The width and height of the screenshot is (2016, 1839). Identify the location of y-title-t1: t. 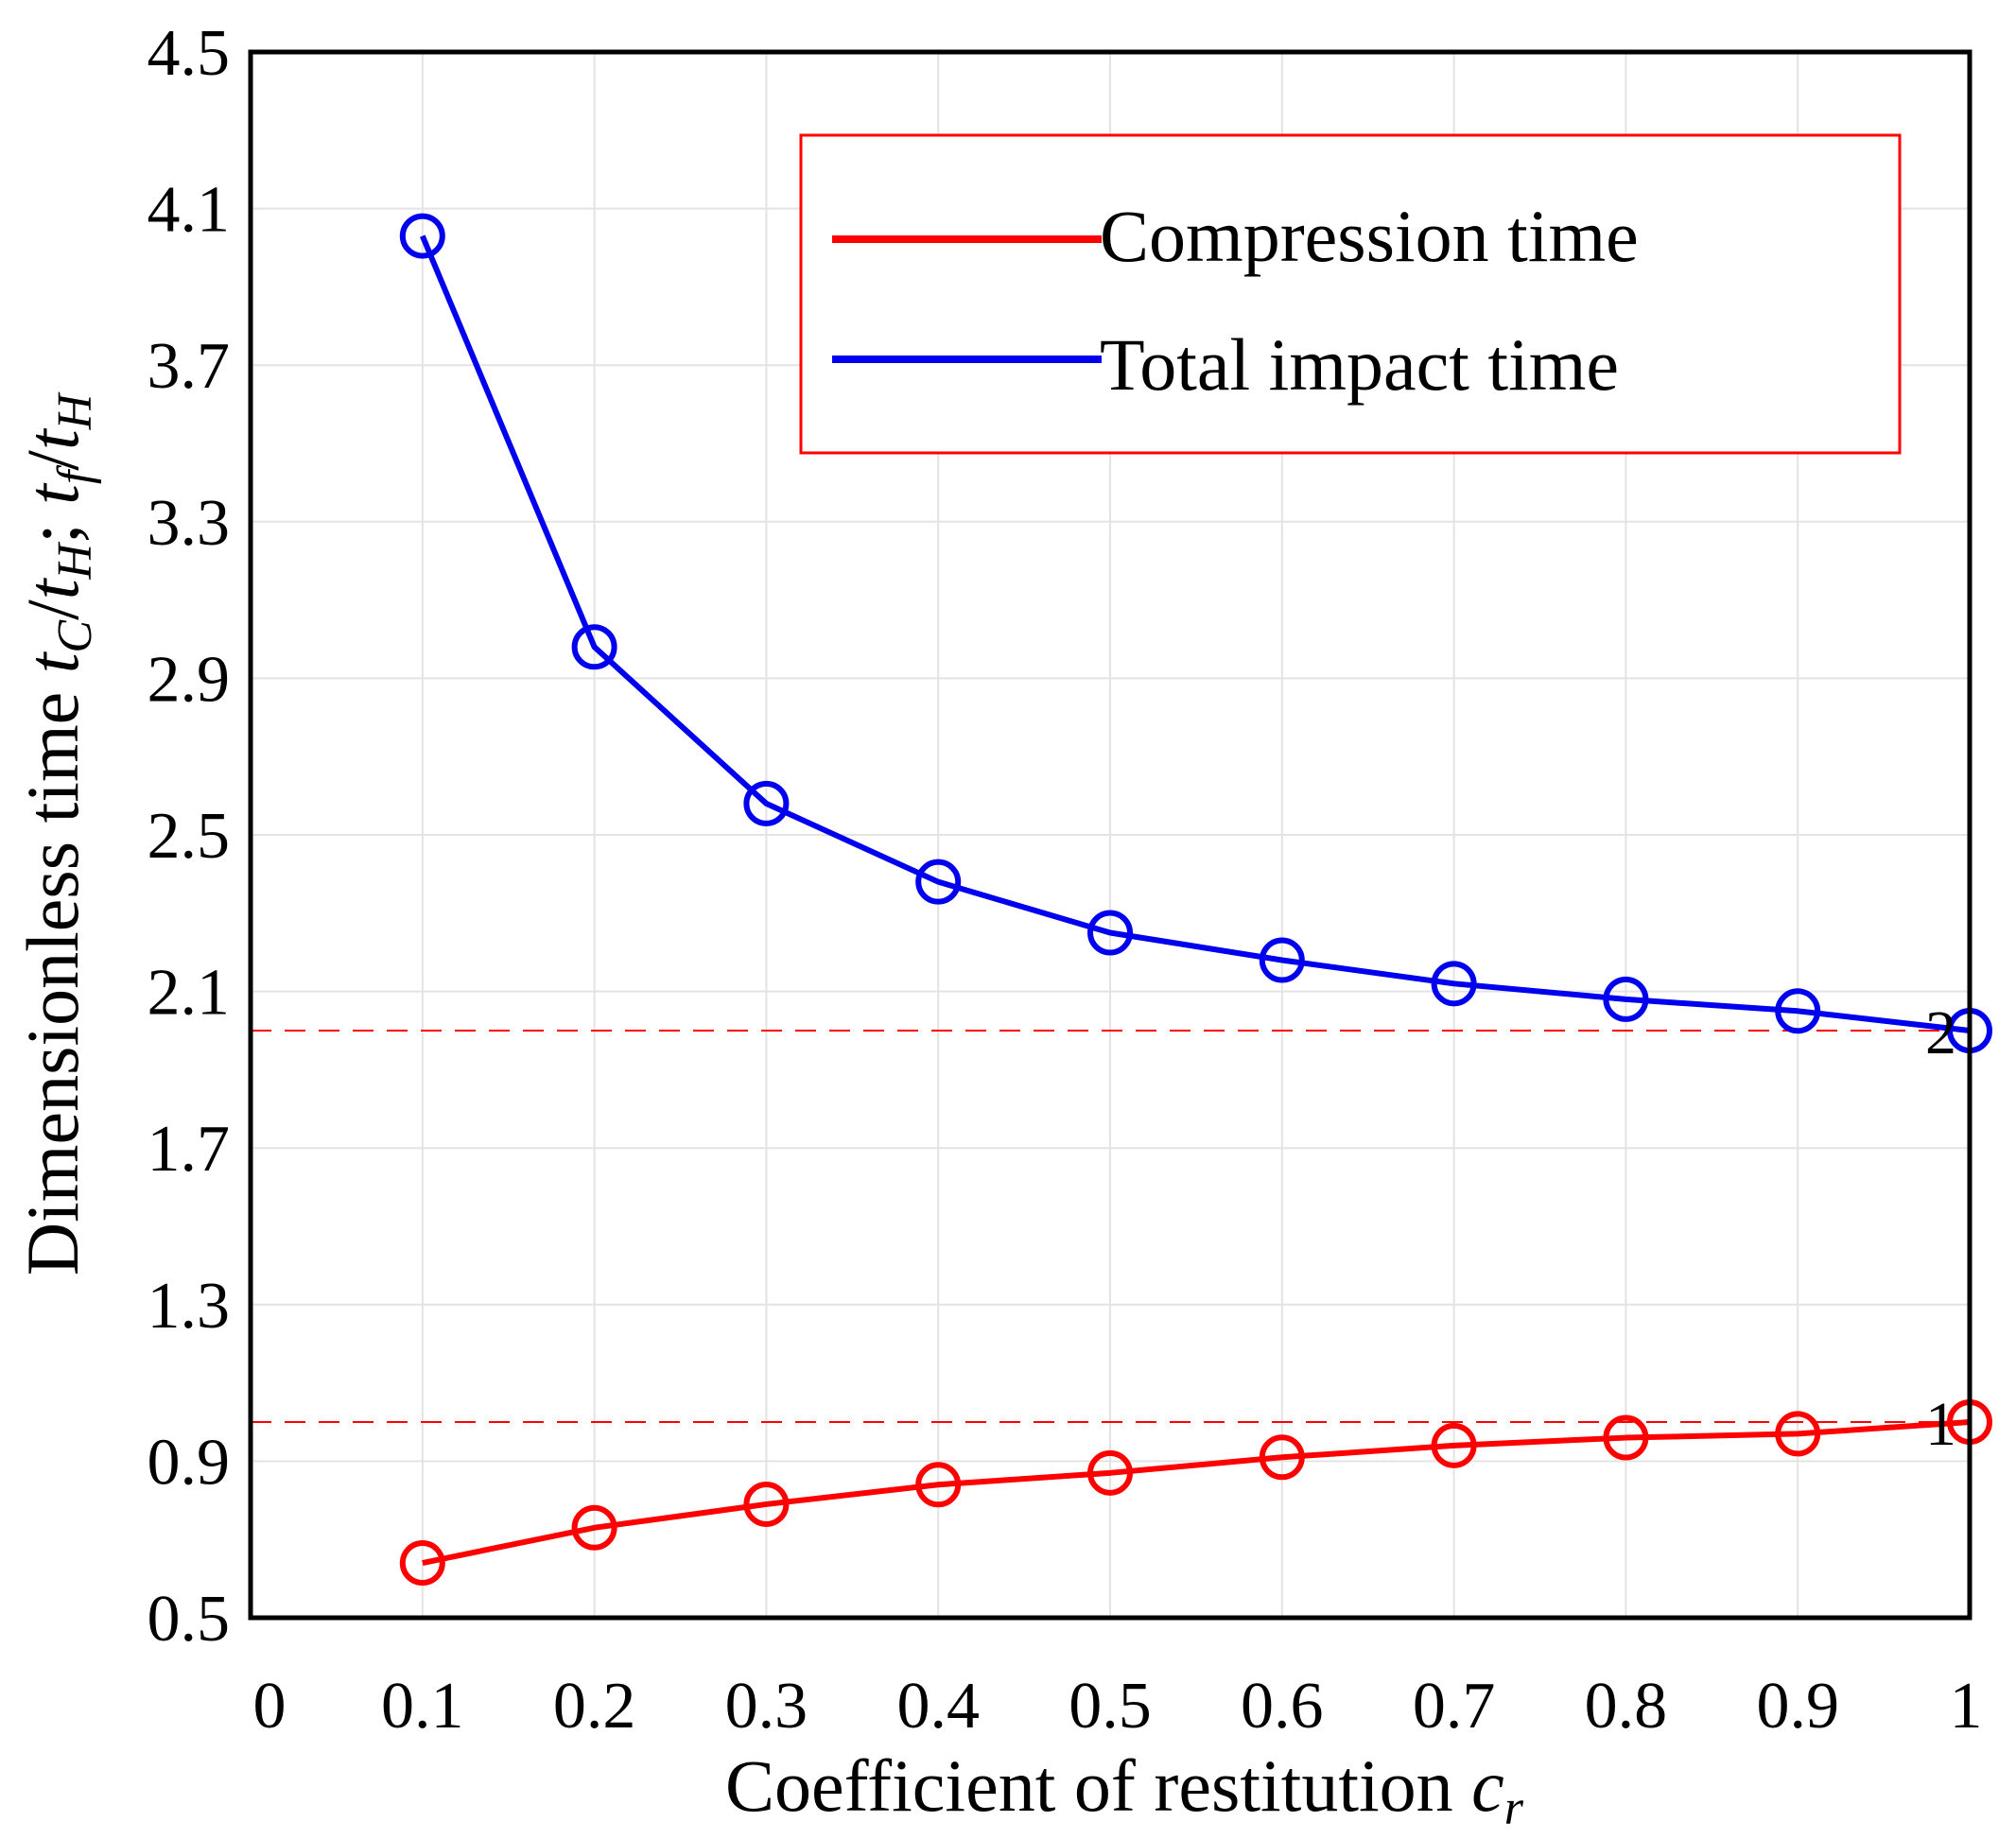
(52, 662).